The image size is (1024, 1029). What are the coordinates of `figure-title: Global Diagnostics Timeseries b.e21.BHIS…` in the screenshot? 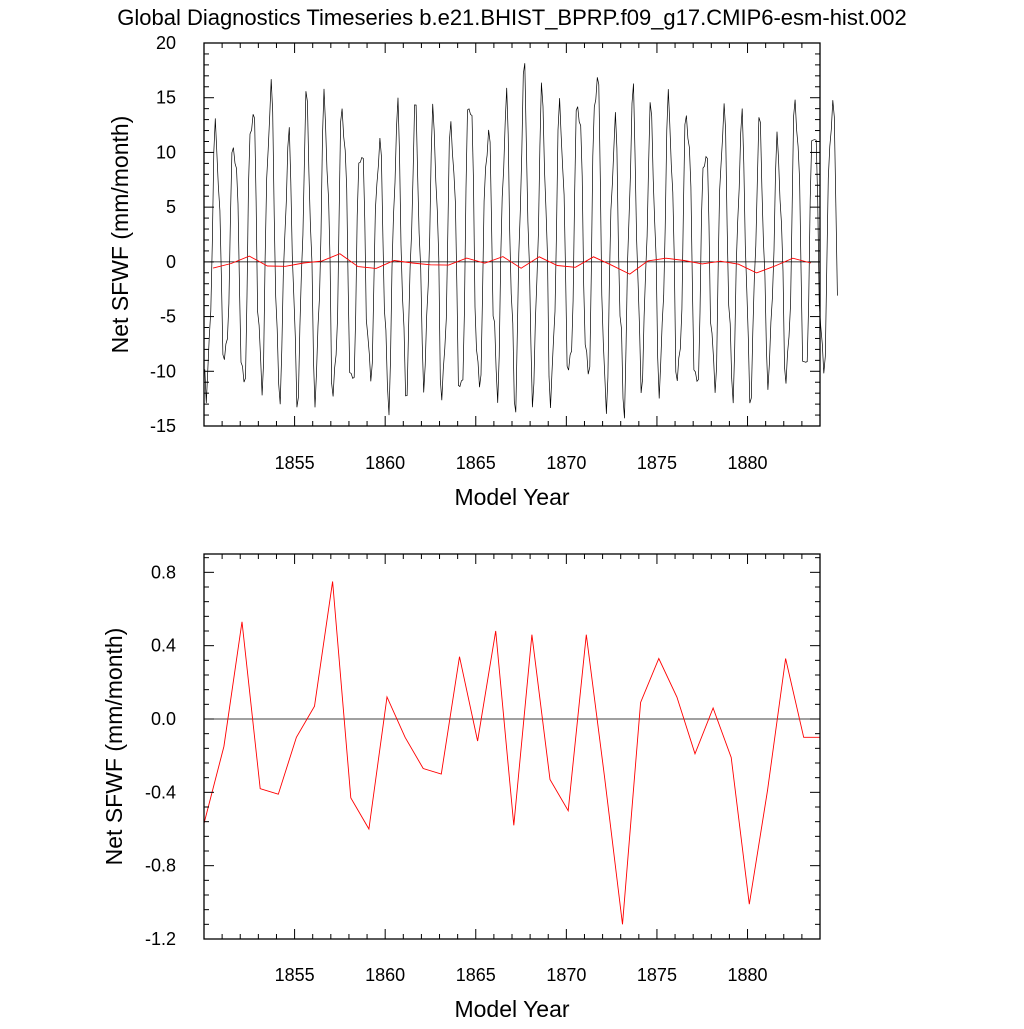 It's located at (512, 17).